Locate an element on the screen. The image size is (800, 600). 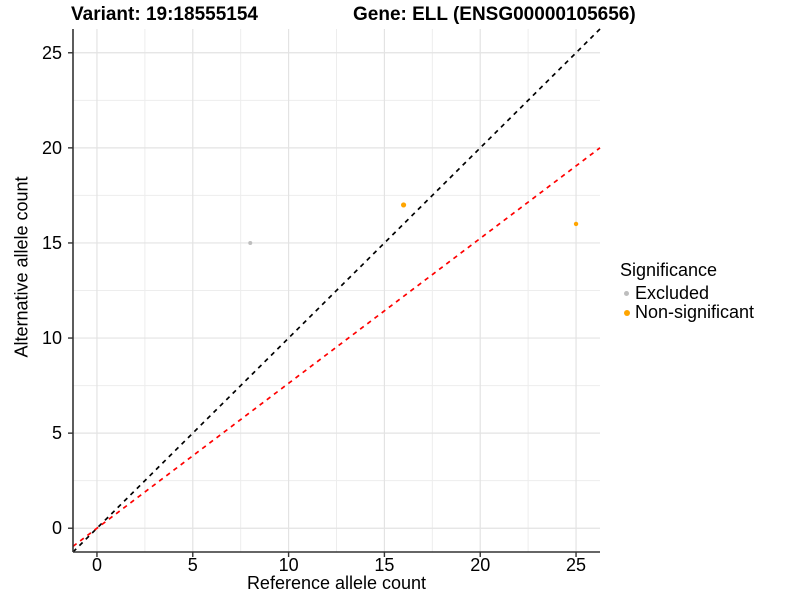
x-tick-label: 20 is located at coordinates (480, 565).